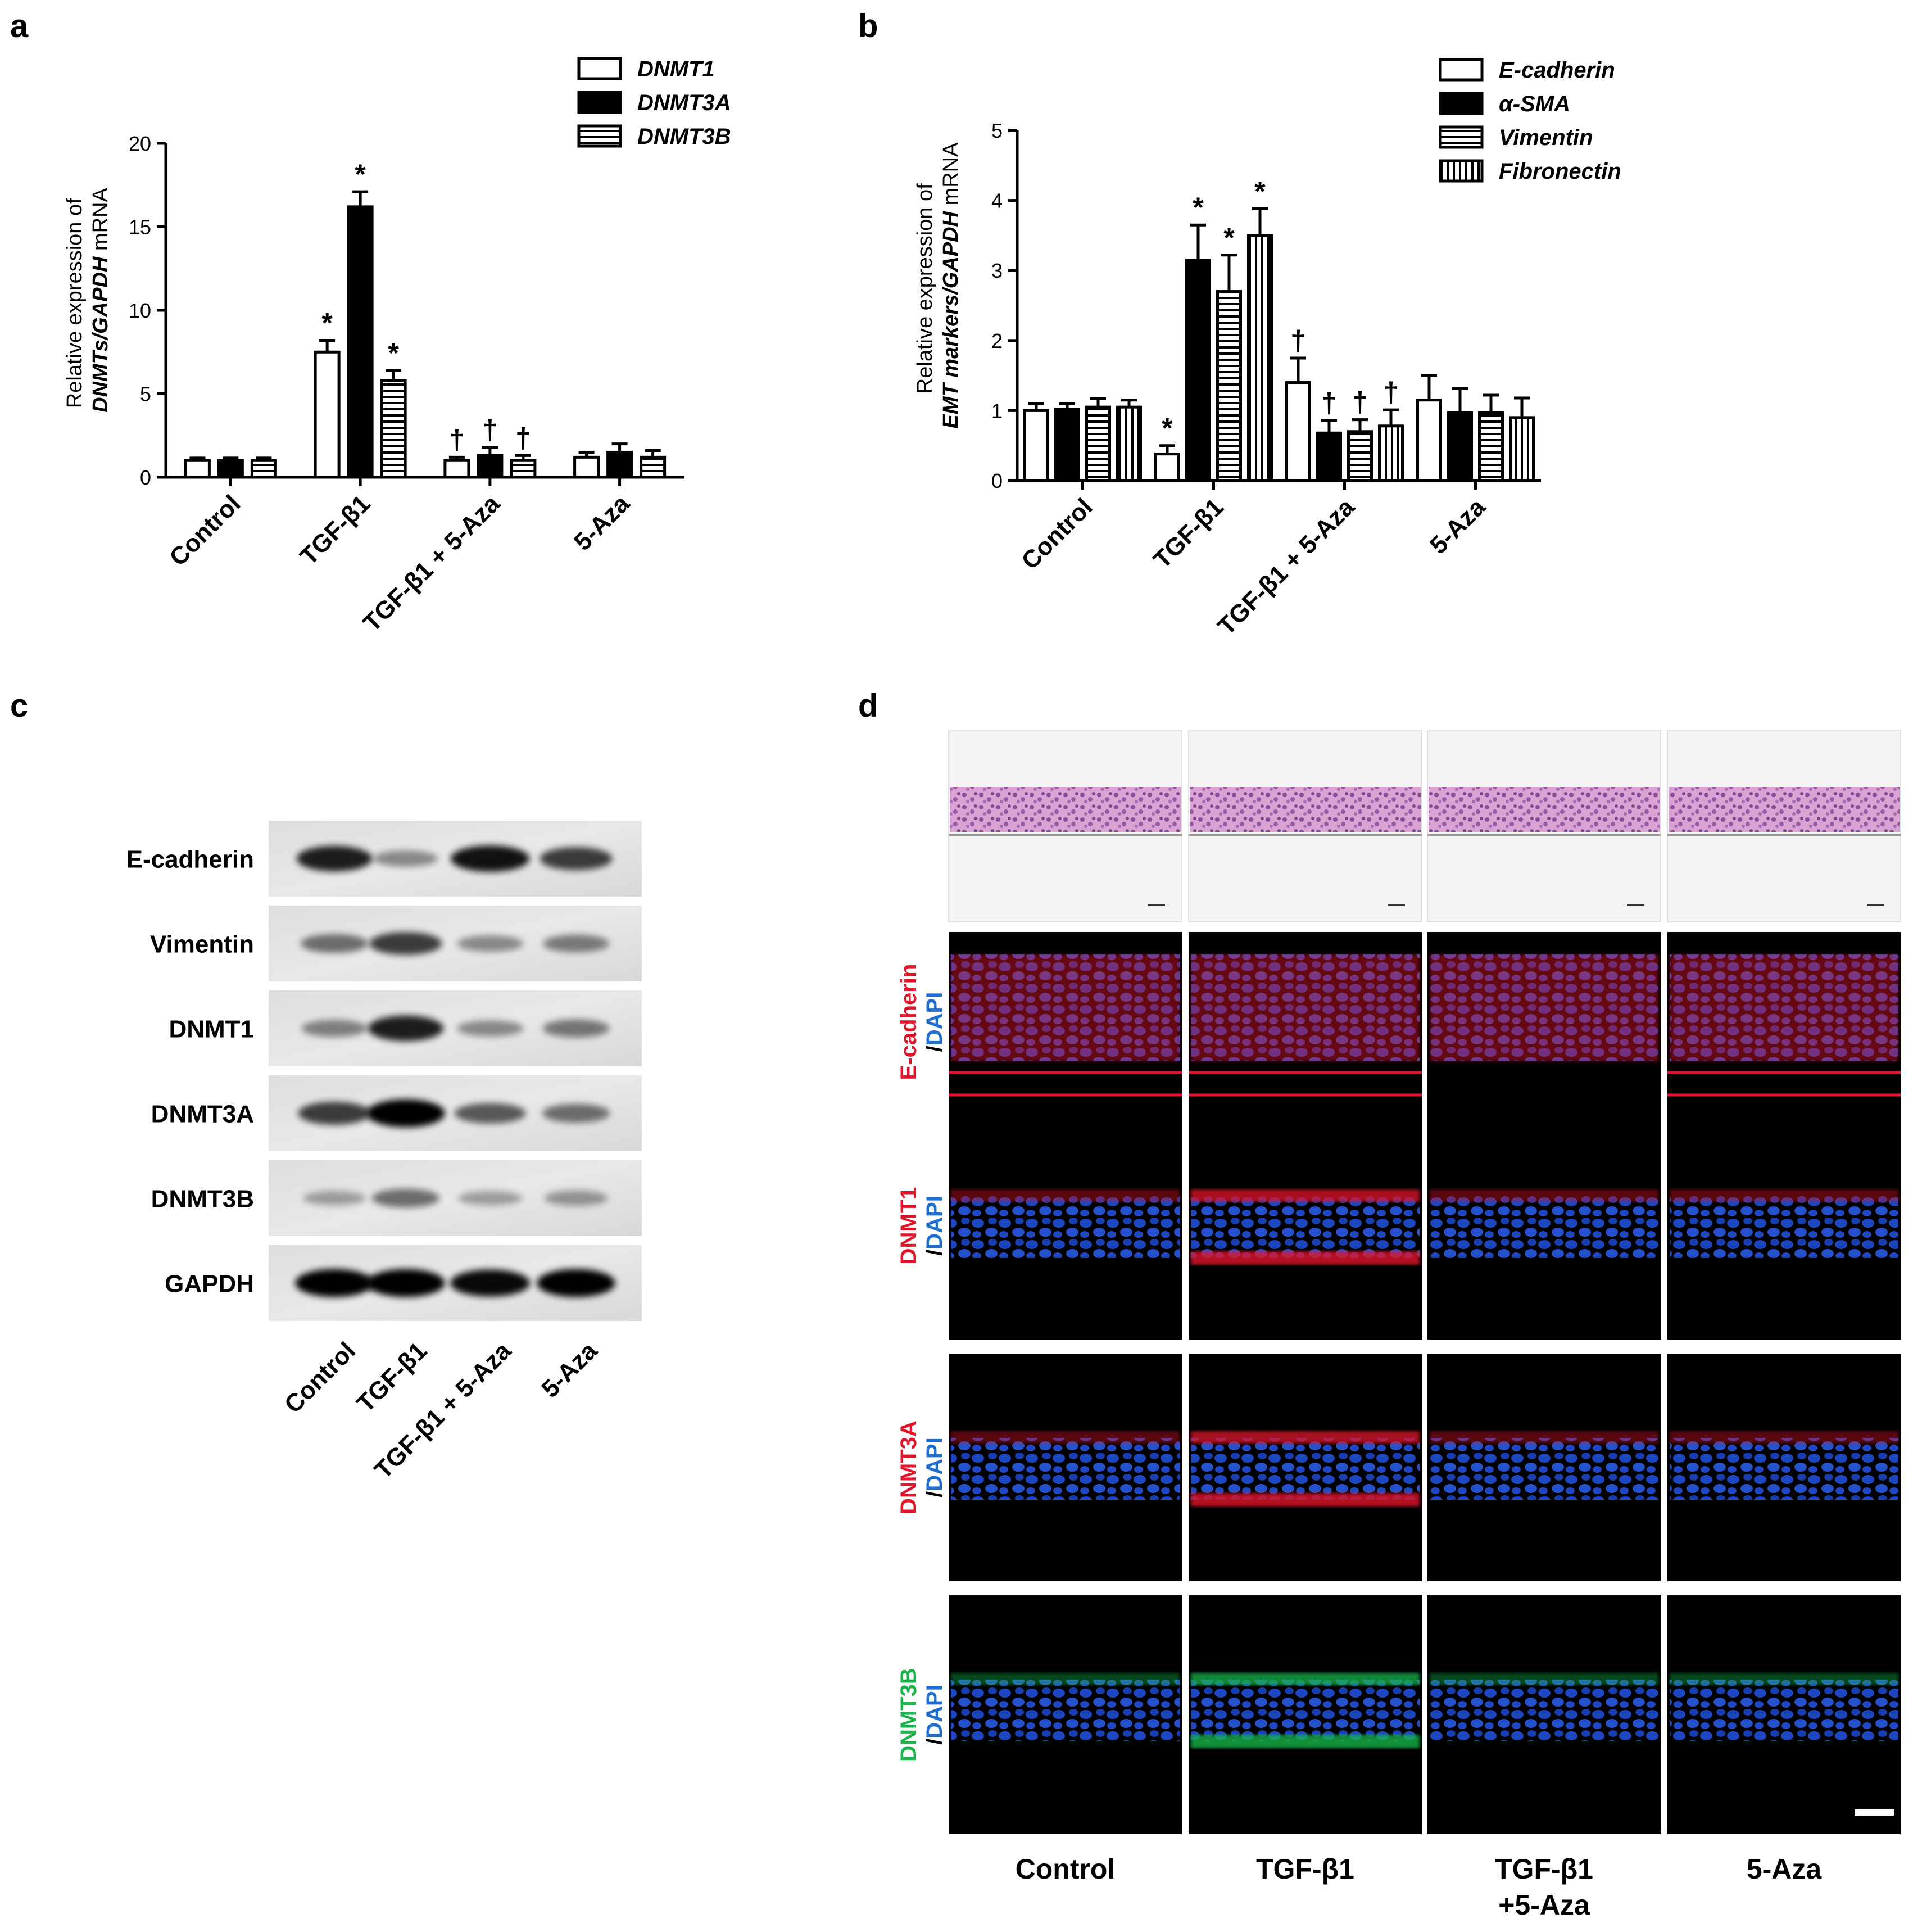 Image resolution: width=1913 pixels, height=1932 pixels. What do you see at coordinates (934, 1253) in the screenshot?
I see `slash: /` at bounding box center [934, 1253].